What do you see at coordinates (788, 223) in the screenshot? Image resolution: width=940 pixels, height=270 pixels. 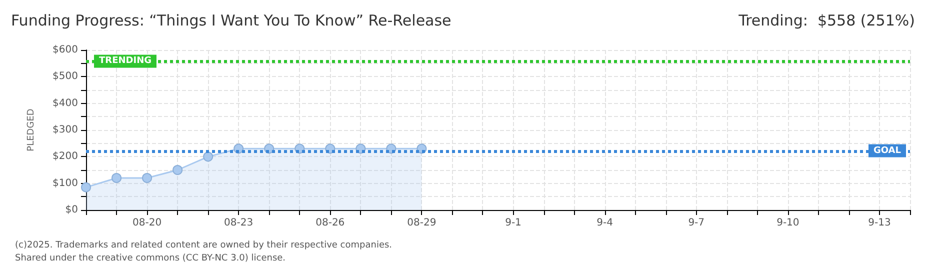 I see `x-tick-label: 9-10` at bounding box center [788, 223].